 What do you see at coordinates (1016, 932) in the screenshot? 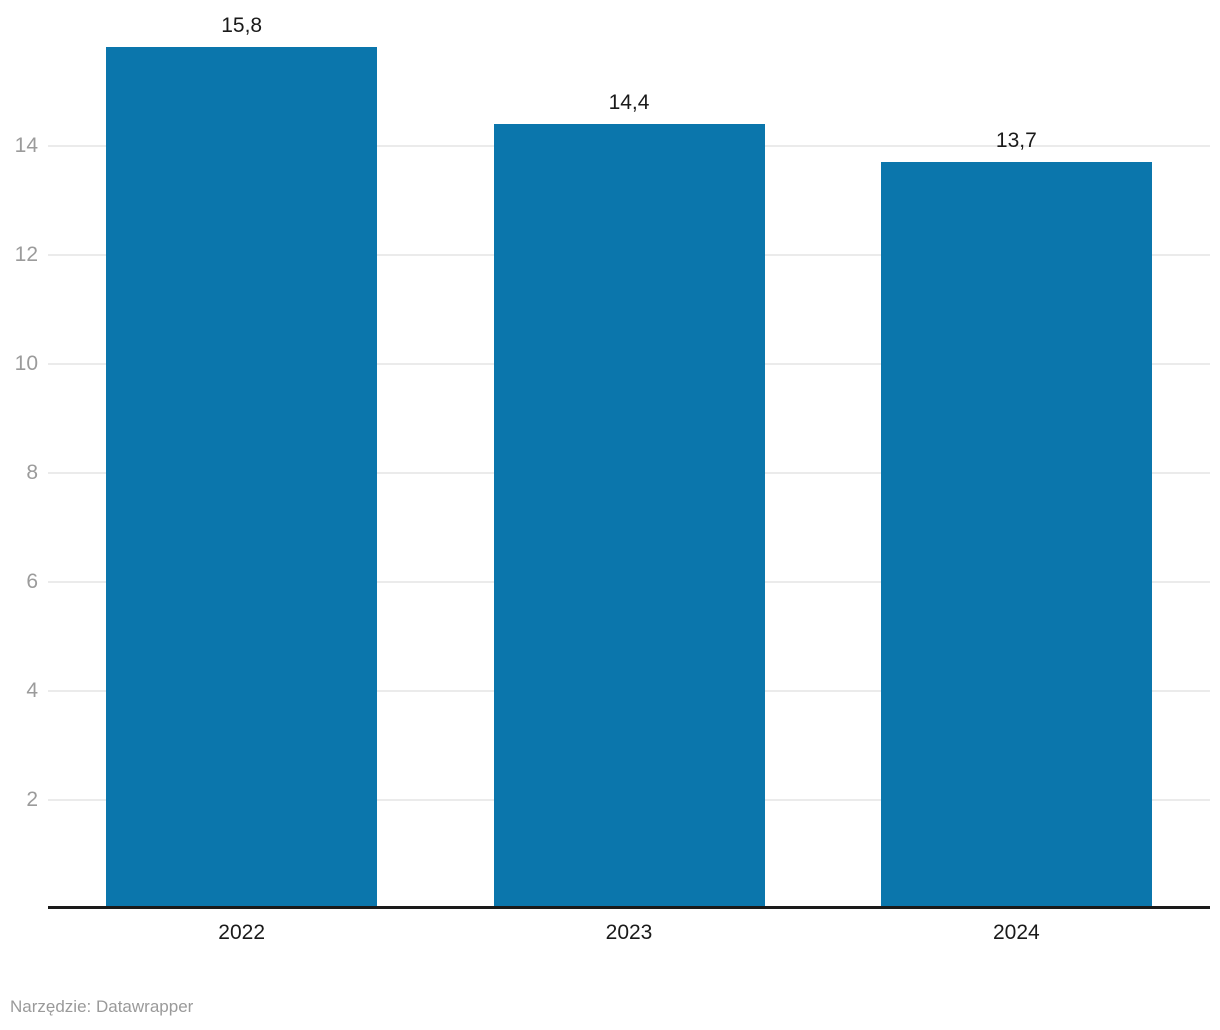
I see `x-axis-label-2024: 2024` at bounding box center [1016, 932].